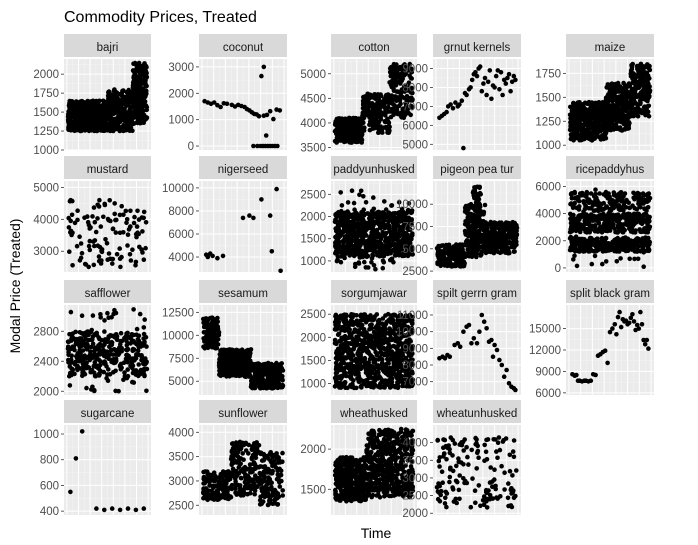  Describe the element at coordinates (191, 147) in the screenshot. I see `y-tick-label: 0` at that location.